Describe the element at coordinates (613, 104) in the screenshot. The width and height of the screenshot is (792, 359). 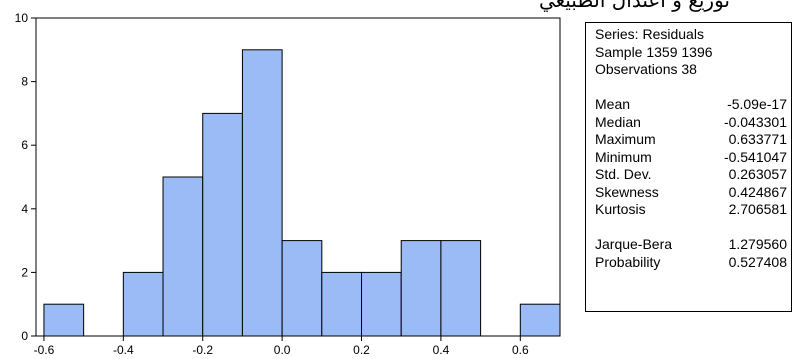
I see `stat-name: Mean` at that location.